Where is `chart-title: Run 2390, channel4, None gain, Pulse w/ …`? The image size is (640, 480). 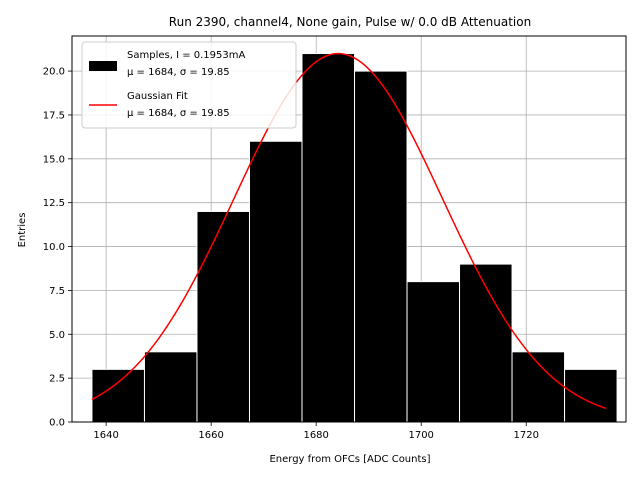 chart-title: Run 2390, channel4, None gain, Pulse w/ … is located at coordinates (350, 22).